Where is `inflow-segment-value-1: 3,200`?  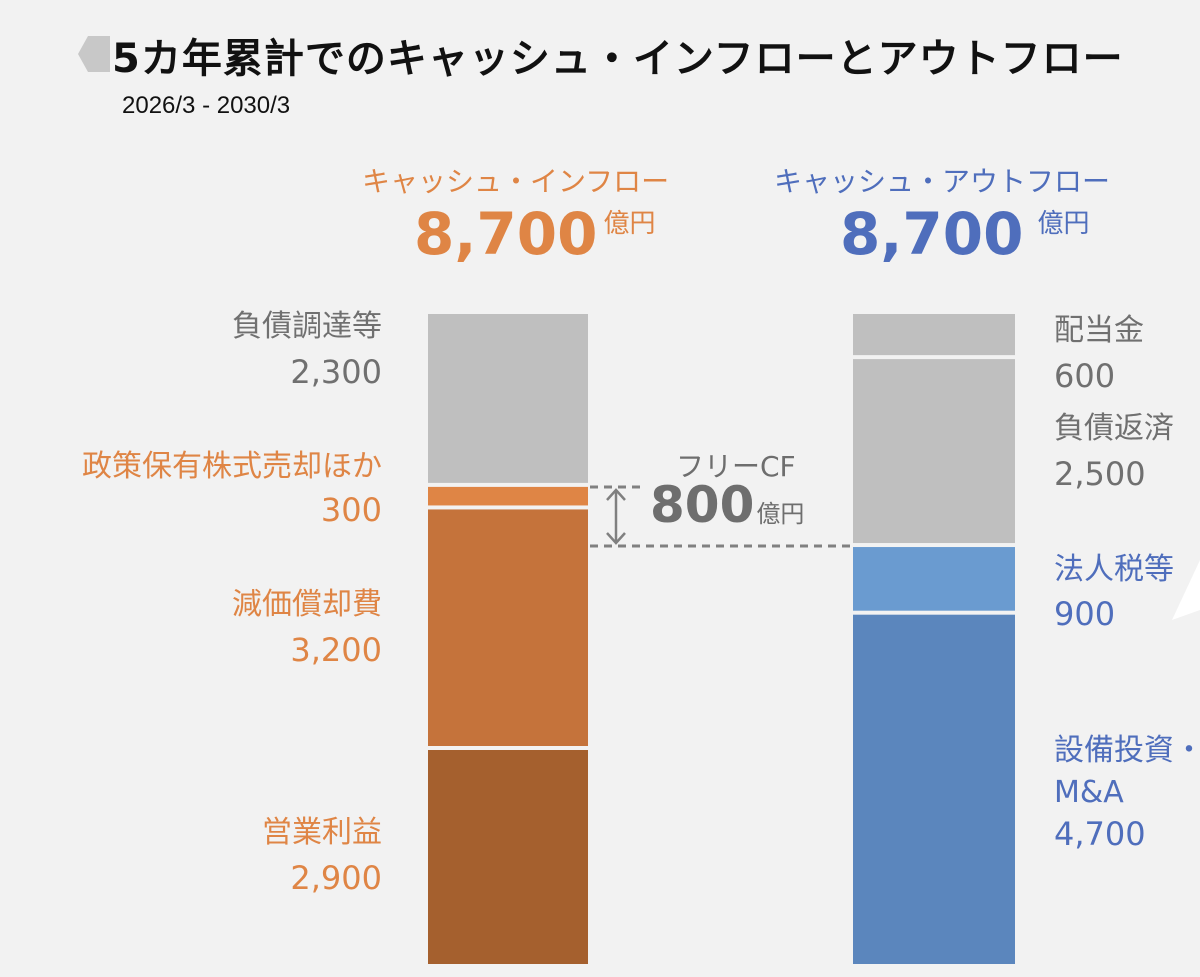 inflow-segment-value-1: 3,200 is located at coordinates (336, 650).